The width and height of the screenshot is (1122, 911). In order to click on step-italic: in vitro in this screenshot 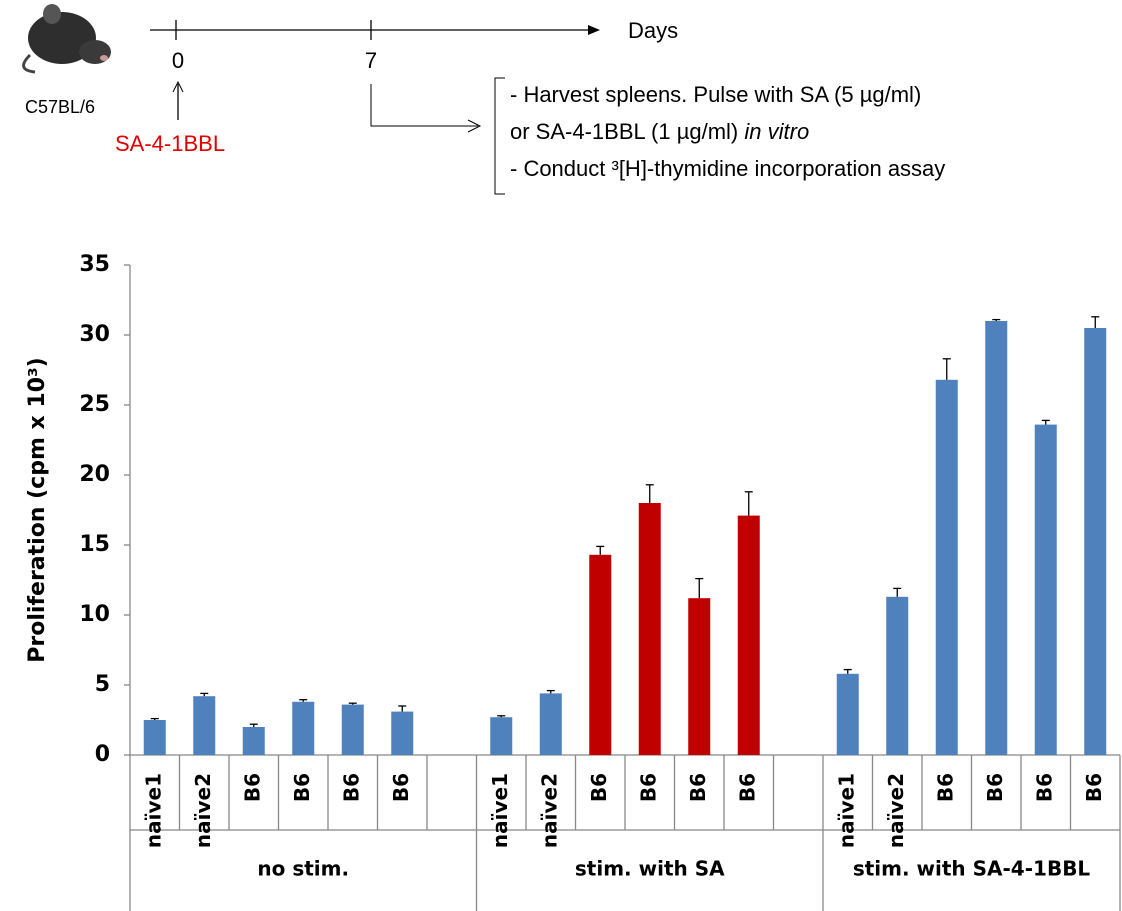, I will do `click(776, 131)`.